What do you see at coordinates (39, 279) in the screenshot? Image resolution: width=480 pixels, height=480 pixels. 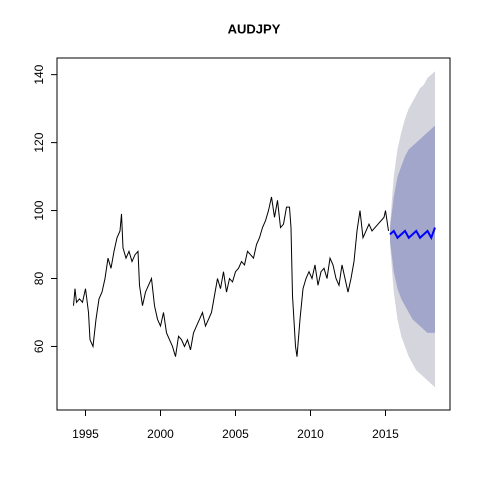 I see `y-tick-label: 80` at bounding box center [39, 279].